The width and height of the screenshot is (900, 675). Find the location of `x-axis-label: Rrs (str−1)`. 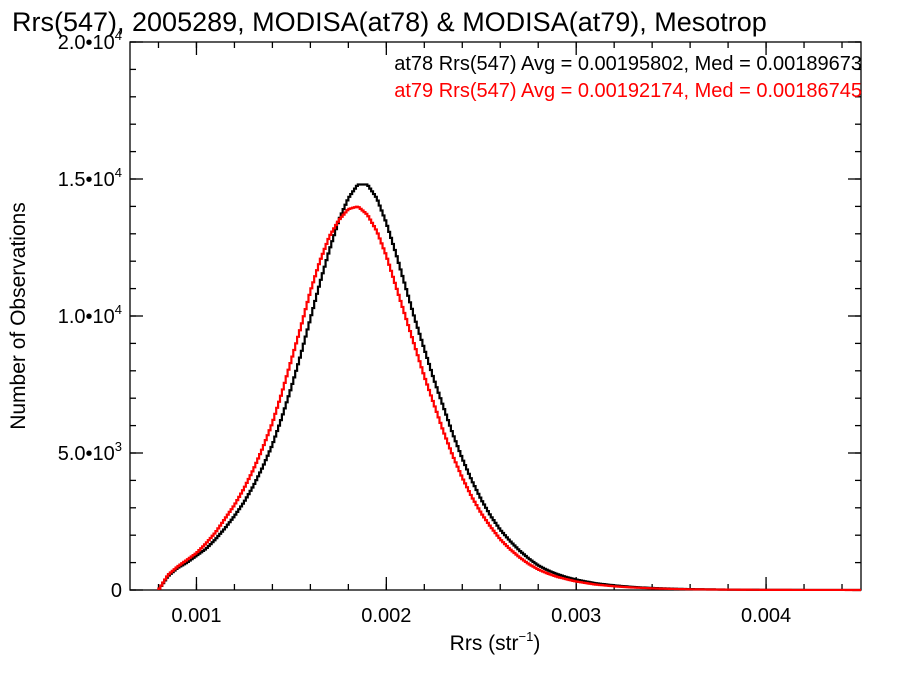

x-axis-label: Rrs (str−1) is located at coordinates (495, 642).